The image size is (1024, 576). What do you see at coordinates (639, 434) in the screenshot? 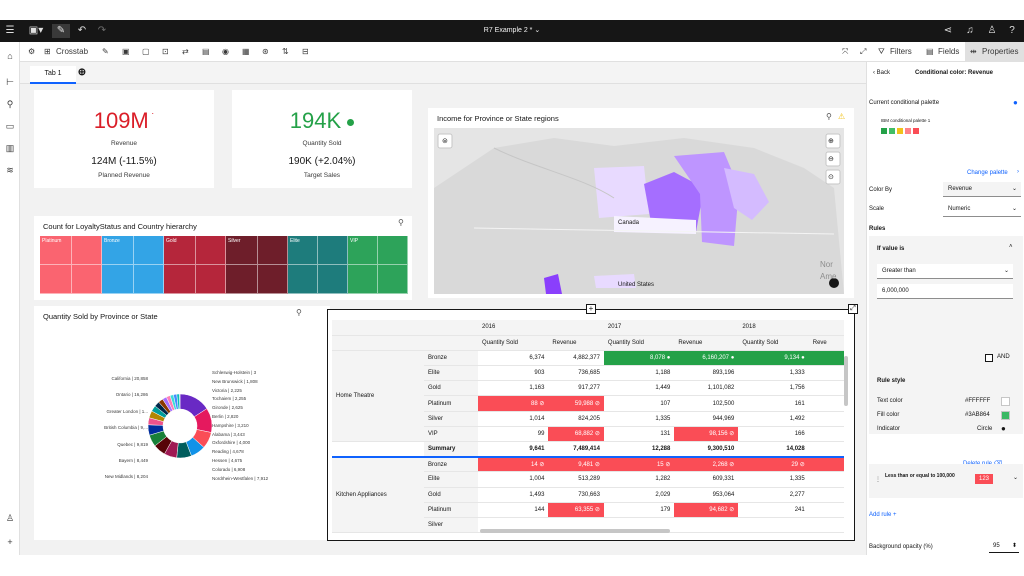
I see `cell: 131` at bounding box center [639, 434].